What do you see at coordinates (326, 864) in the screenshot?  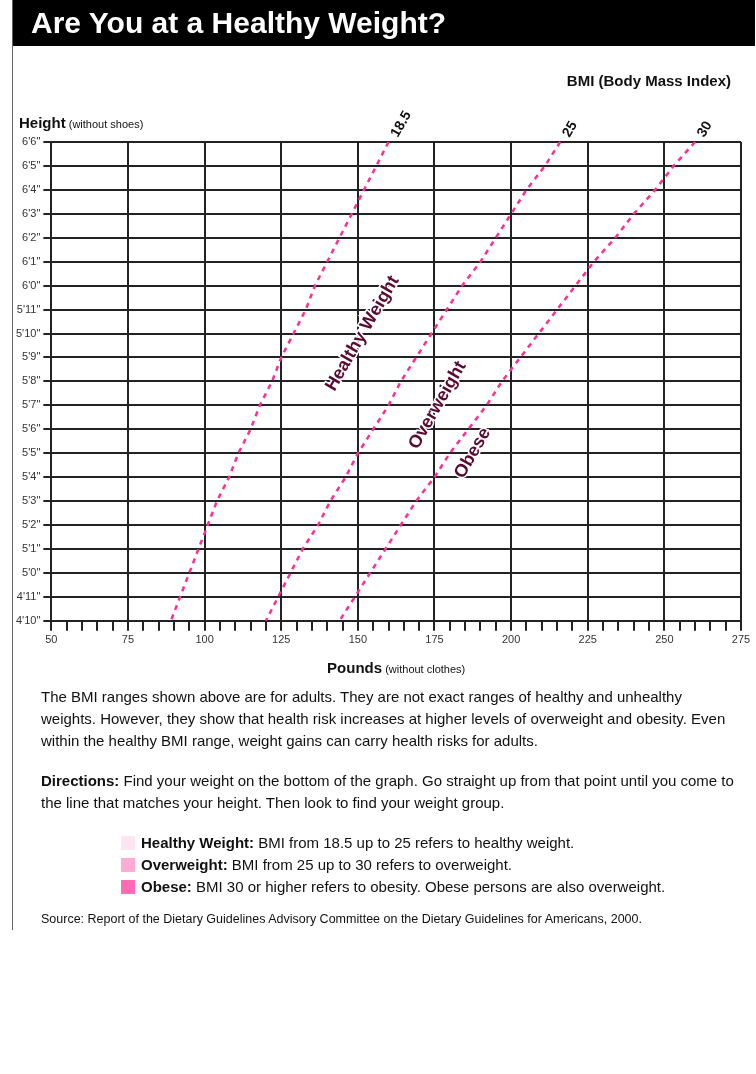 I see `text: Overweight: BMI from 25 up to 30 refers to overweight.` at bounding box center [326, 864].